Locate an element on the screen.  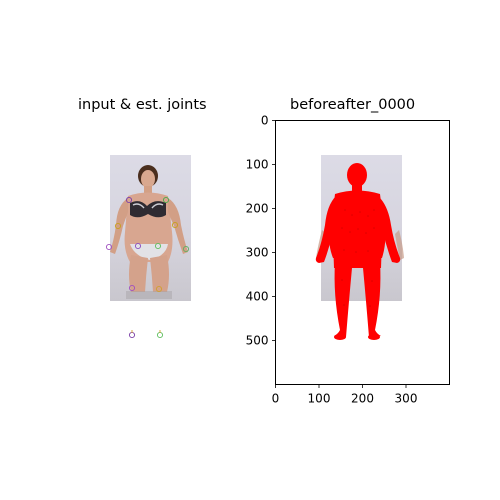
y-tick-label: 0 is located at coordinates (265, 121).